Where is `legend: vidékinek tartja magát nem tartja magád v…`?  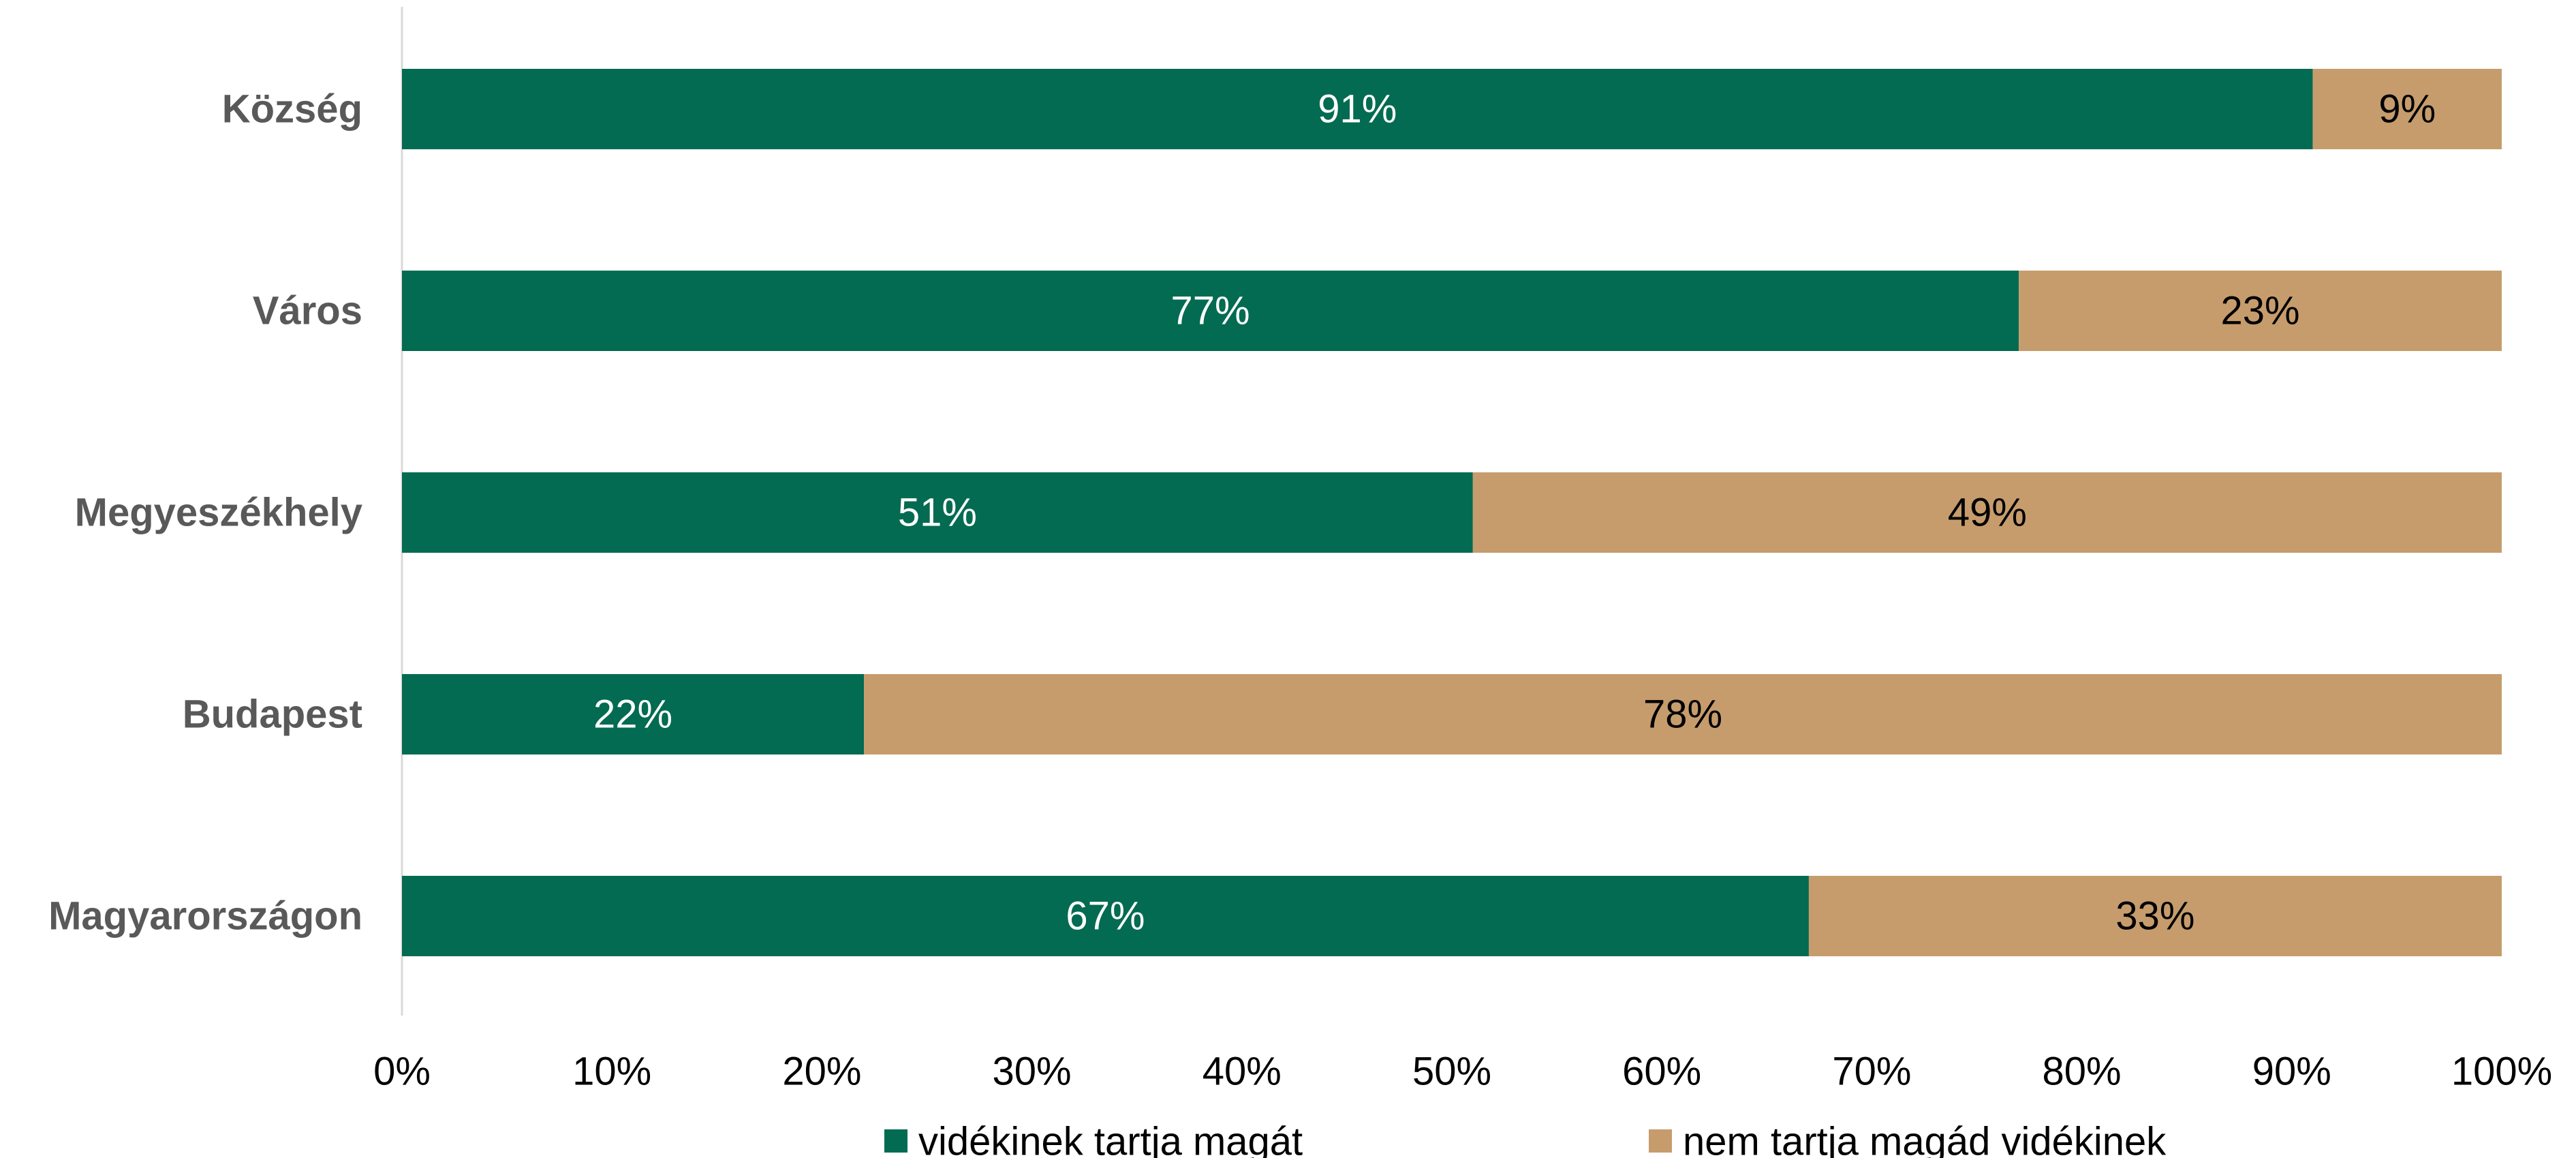
legend: vidékinek tartja magát nem tartja magád v… is located at coordinates (1525, 1139).